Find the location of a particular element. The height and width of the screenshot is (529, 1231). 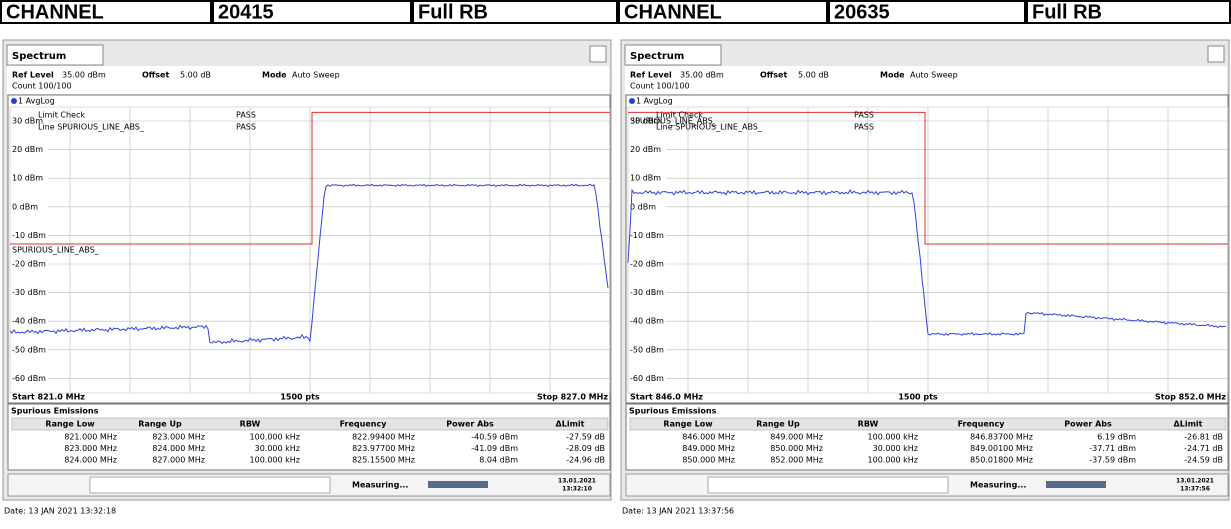

cell: 846.000 MHz is located at coordinates (708, 437).